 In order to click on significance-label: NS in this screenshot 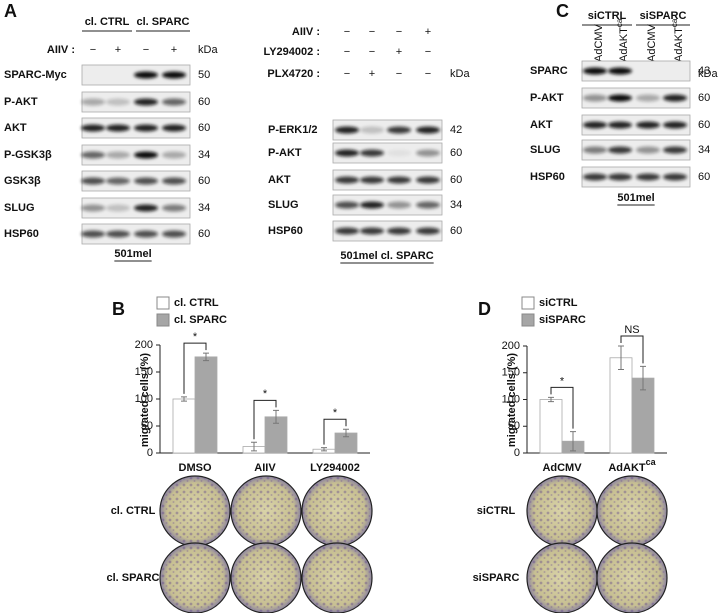, I will do `click(631, 330)`.